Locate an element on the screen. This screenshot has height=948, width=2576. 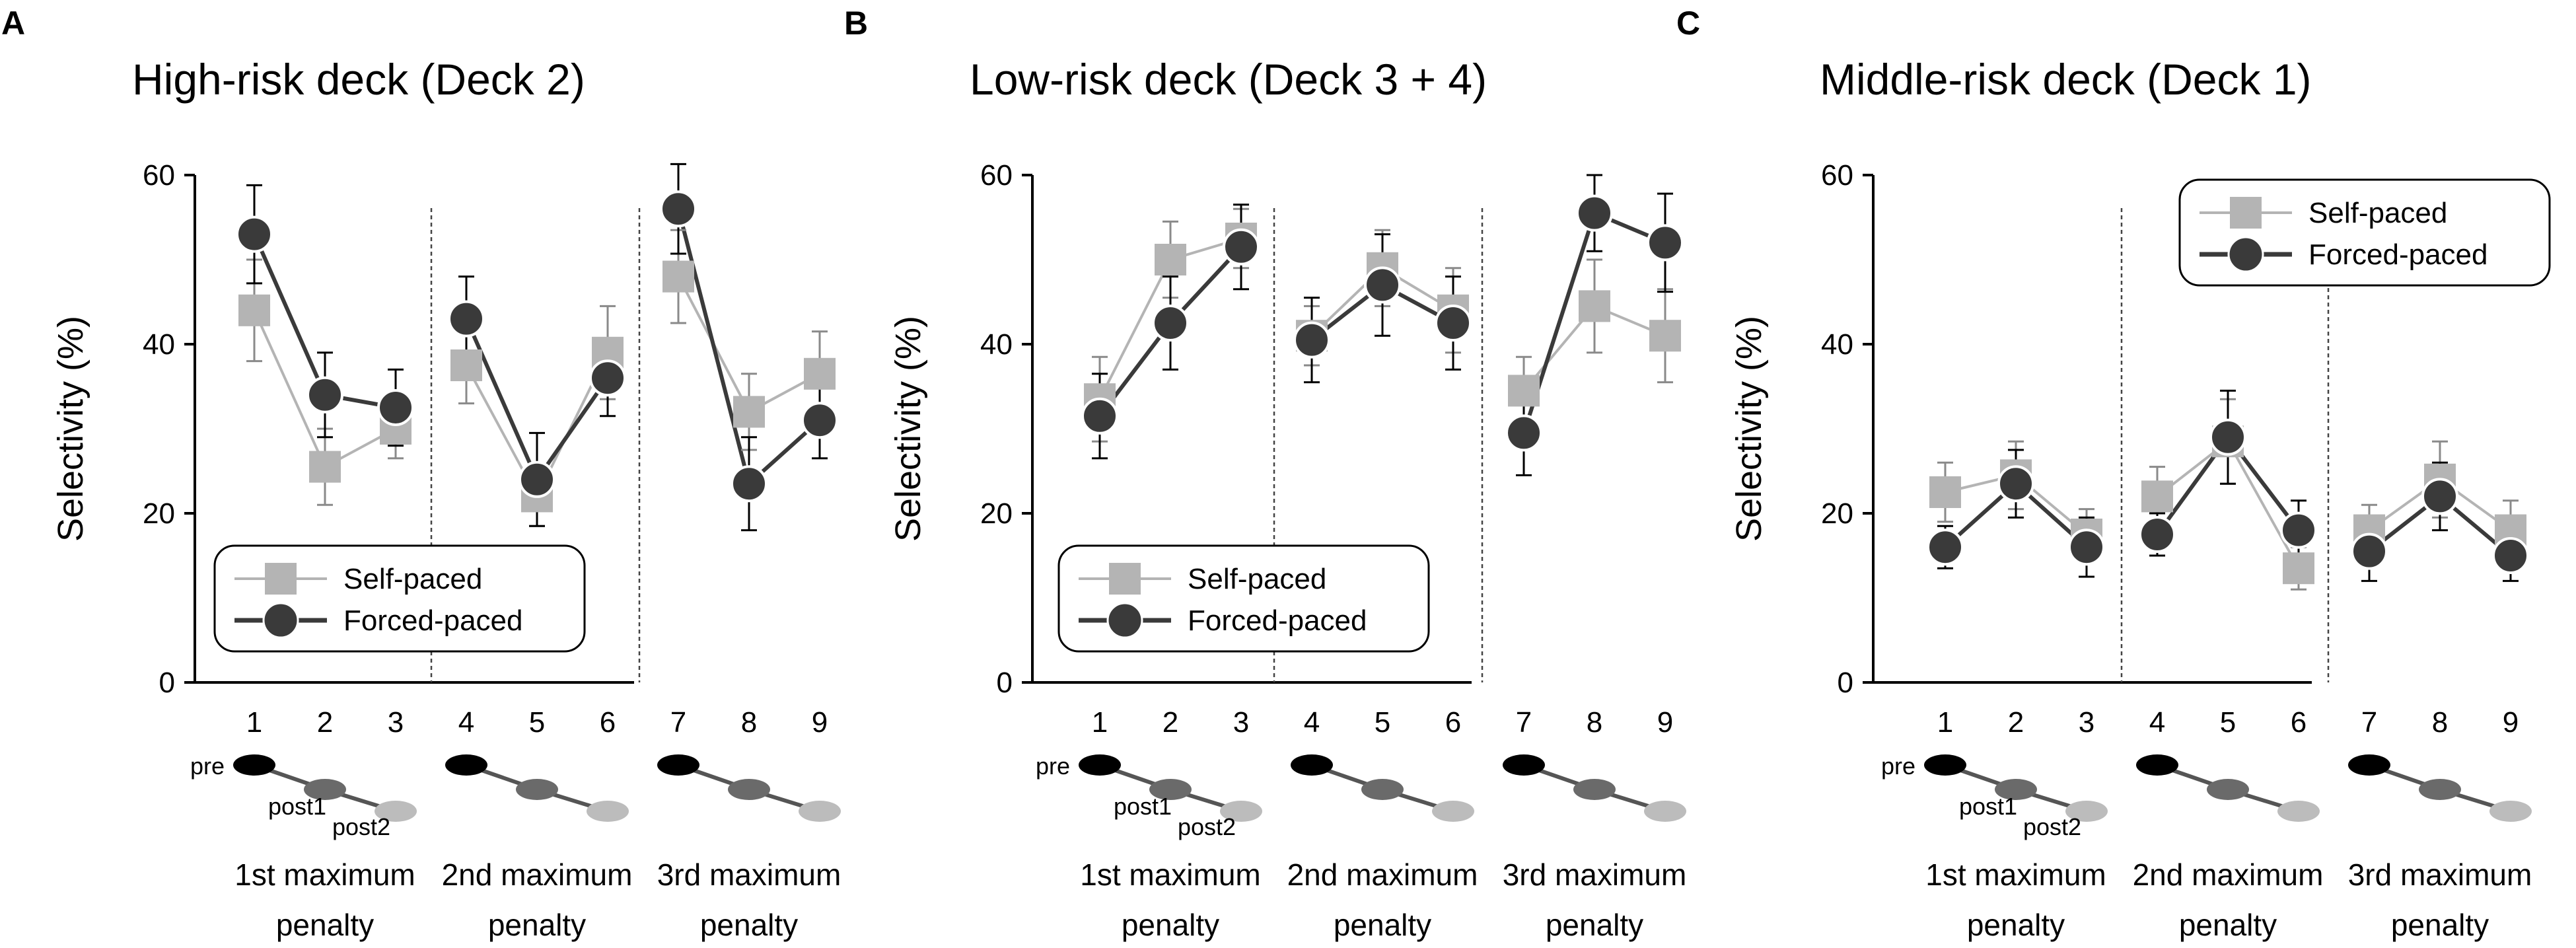
y-tick-label: 40 is located at coordinates (1837, 344).